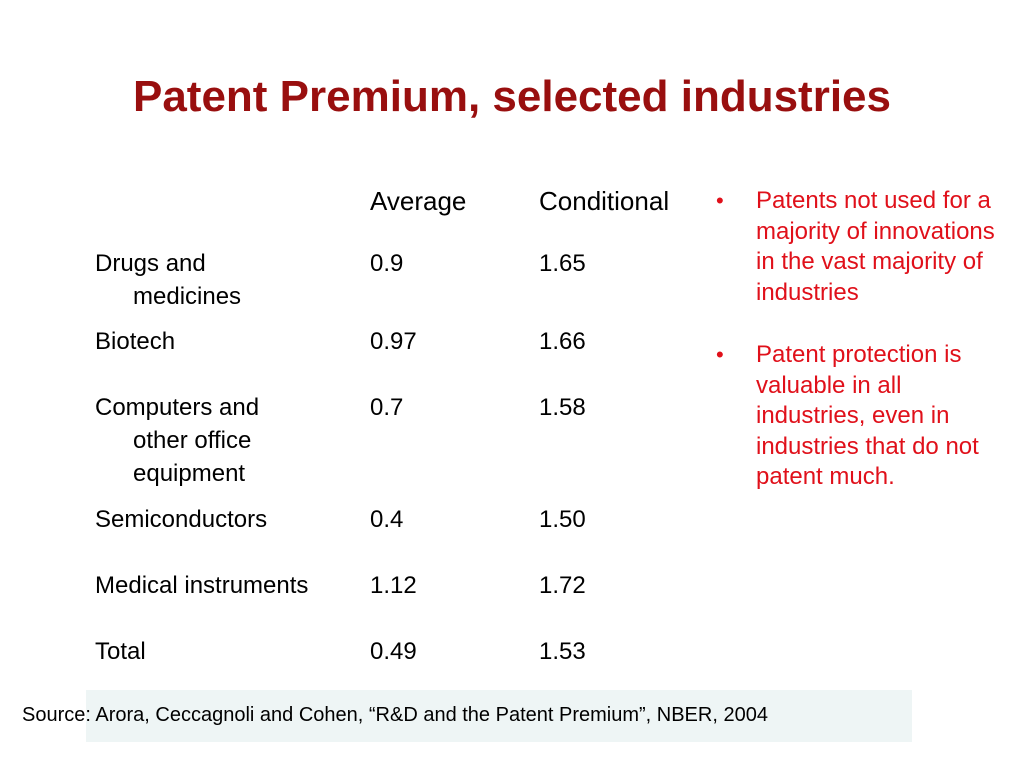 The height and width of the screenshot is (768, 1024). I want to click on conditional-cell: 1.53, so click(562, 651).